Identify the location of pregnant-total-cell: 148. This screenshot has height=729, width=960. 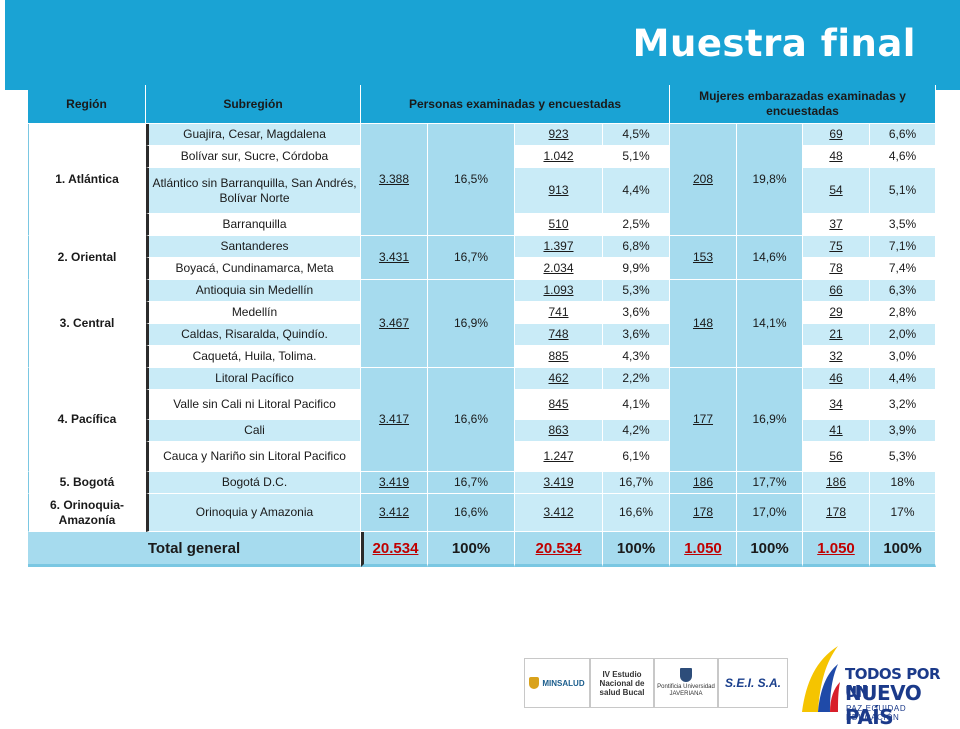
(703, 324).